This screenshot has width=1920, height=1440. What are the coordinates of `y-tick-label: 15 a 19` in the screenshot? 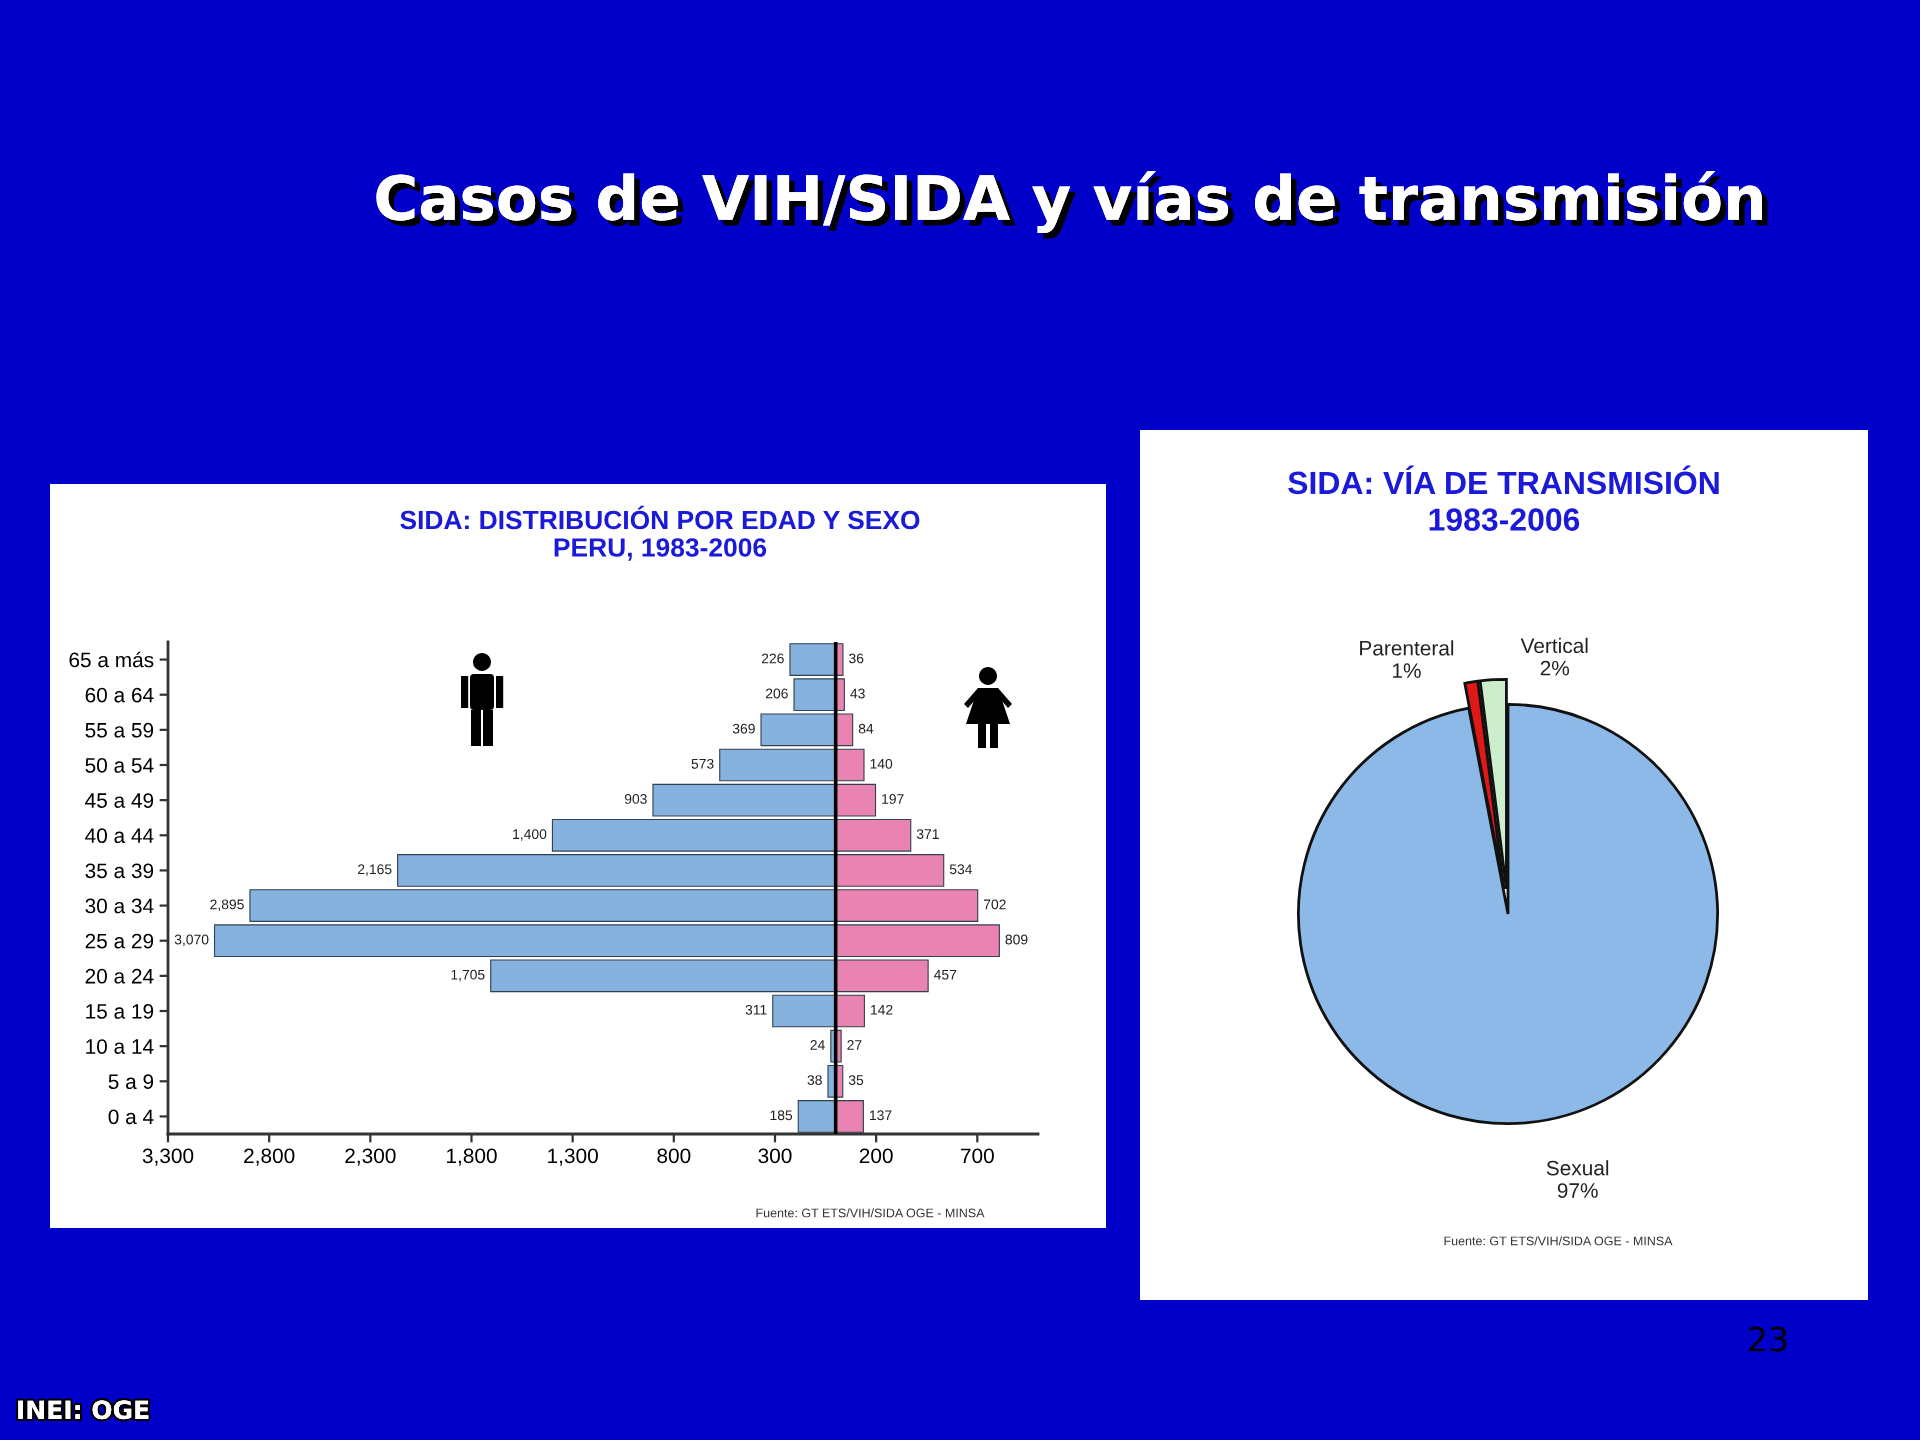 It's located at (120, 1011).